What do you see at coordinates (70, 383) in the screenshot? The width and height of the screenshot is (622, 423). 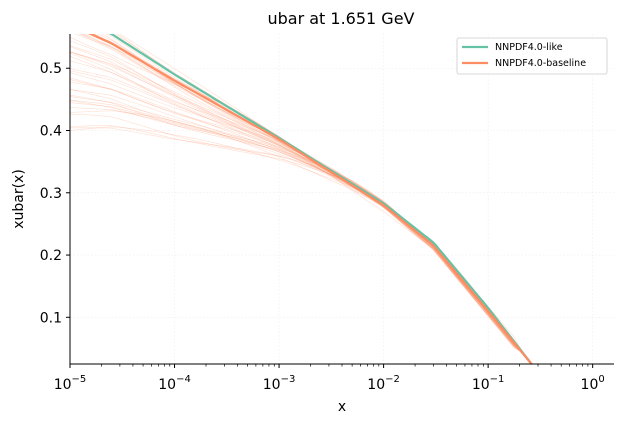 I see `x-tick-label-0: 10⁻⁵` at bounding box center [70, 383].